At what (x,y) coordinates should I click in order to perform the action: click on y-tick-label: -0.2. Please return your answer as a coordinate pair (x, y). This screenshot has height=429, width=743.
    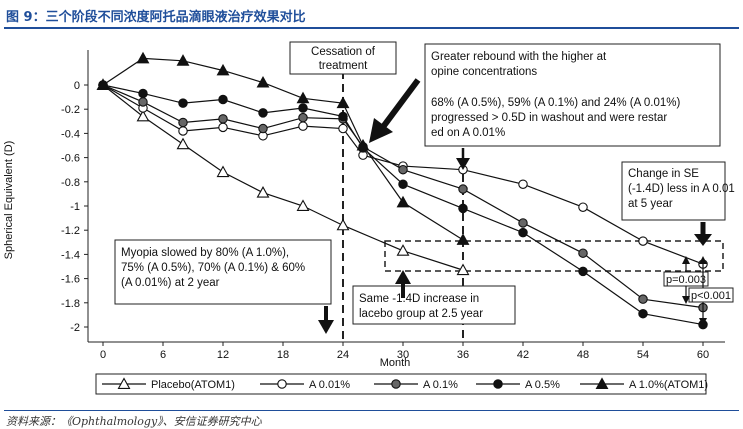
    Looking at the image, I should click on (70, 110).